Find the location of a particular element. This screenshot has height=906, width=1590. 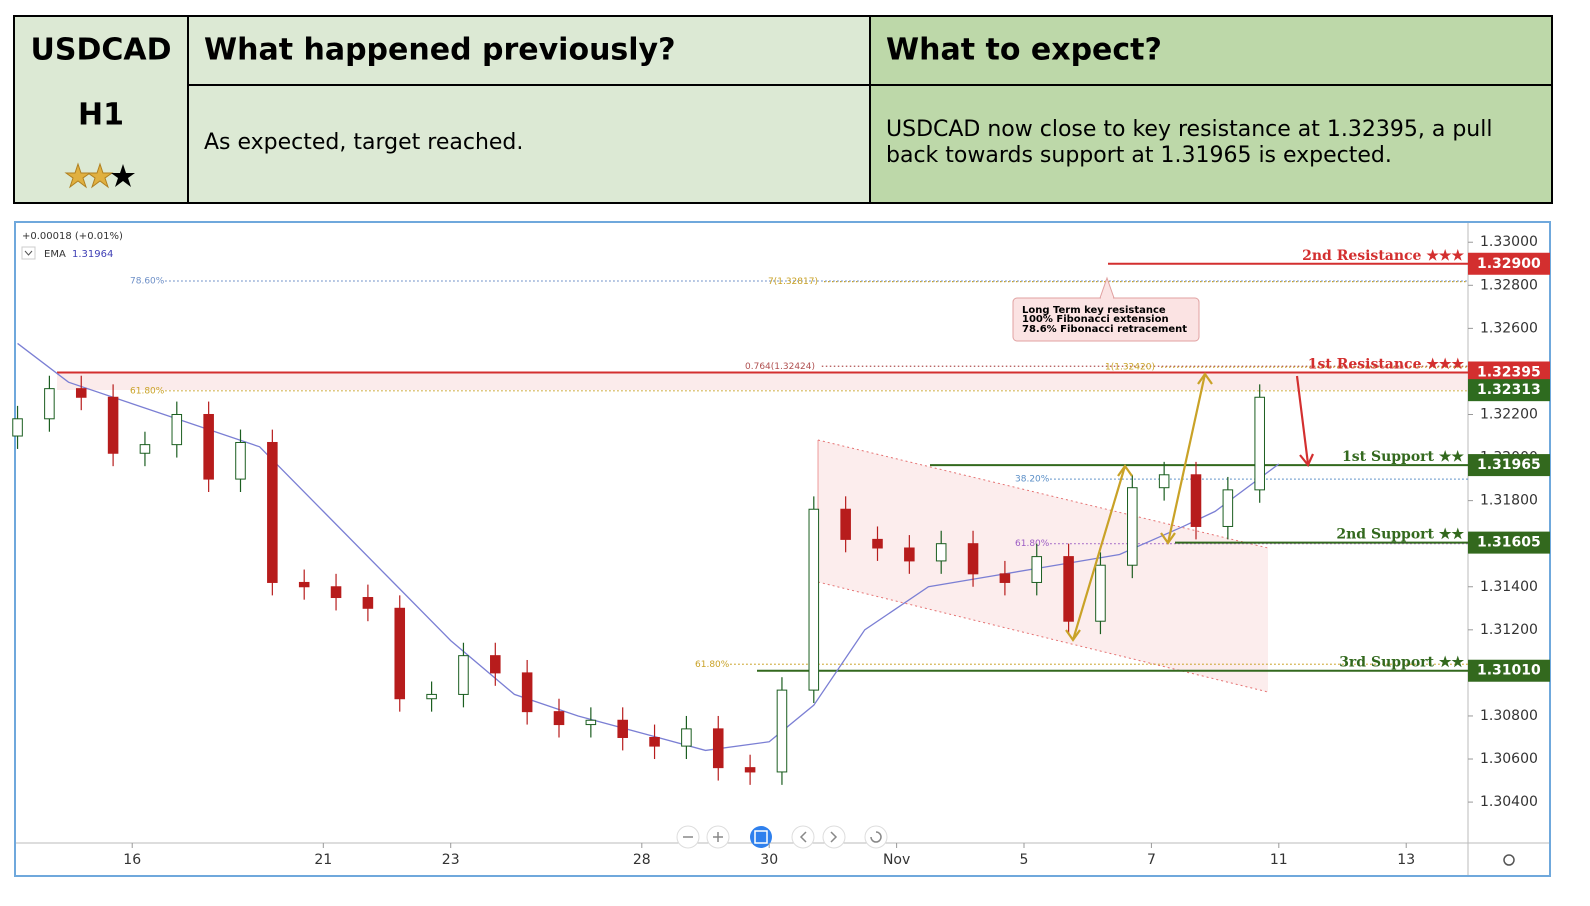

y-tick-label: 1.31400 is located at coordinates (1509, 587).